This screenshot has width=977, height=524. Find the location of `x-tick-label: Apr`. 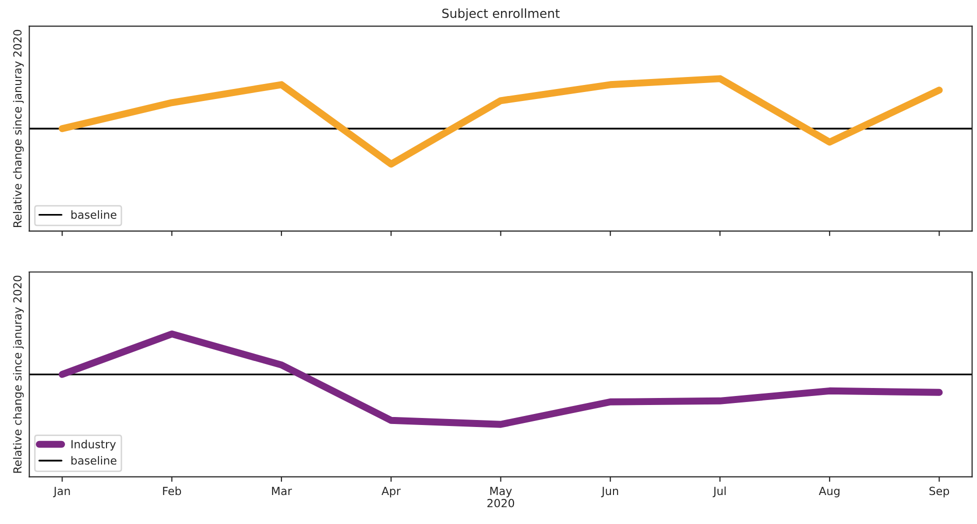

x-tick-label: Apr is located at coordinates (391, 492).